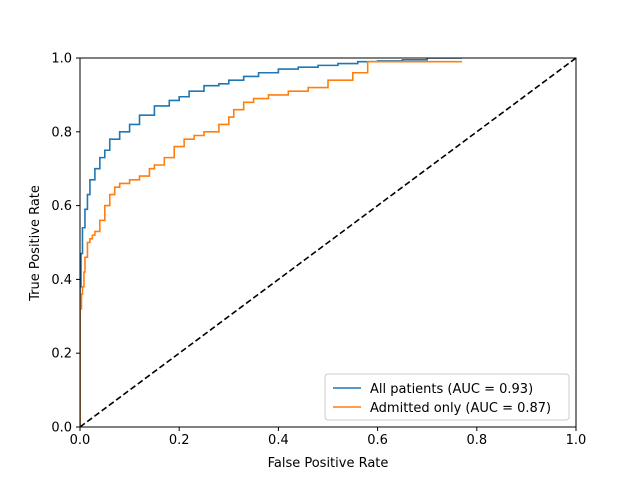 This screenshot has height=480, width=640. What do you see at coordinates (80, 440) in the screenshot?
I see `x-tick-label: 0.0` at bounding box center [80, 440].